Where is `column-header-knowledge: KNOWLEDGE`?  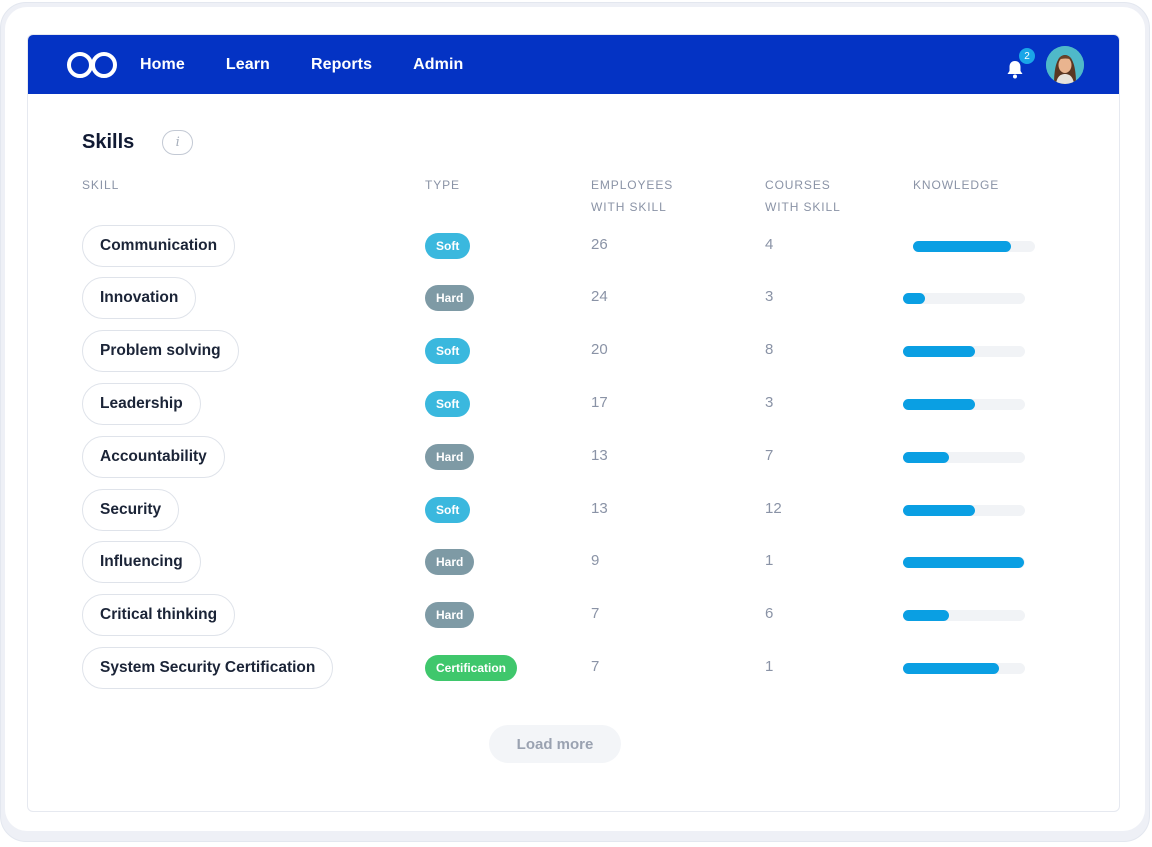 column-header-knowledge: KNOWLEDGE is located at coordinates (956, 185).